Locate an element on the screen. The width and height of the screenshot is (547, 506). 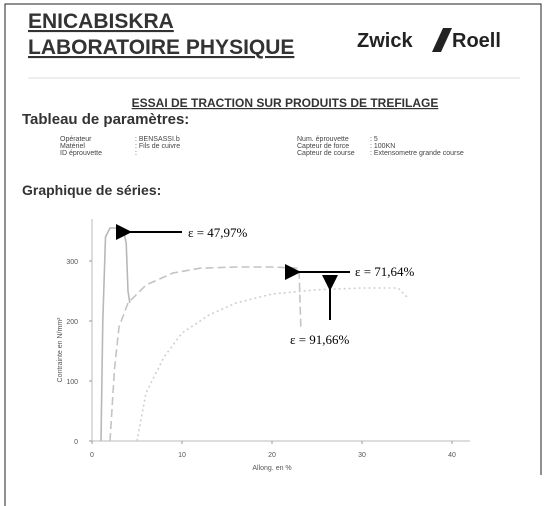
x-tick-label: 0 is located at coordinates (92, 455).